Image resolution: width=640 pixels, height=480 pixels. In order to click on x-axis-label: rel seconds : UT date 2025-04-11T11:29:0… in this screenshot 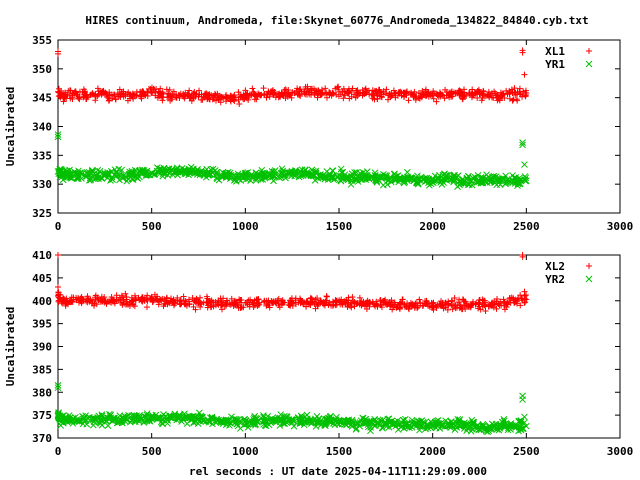, I will do `click(338, 471)`.